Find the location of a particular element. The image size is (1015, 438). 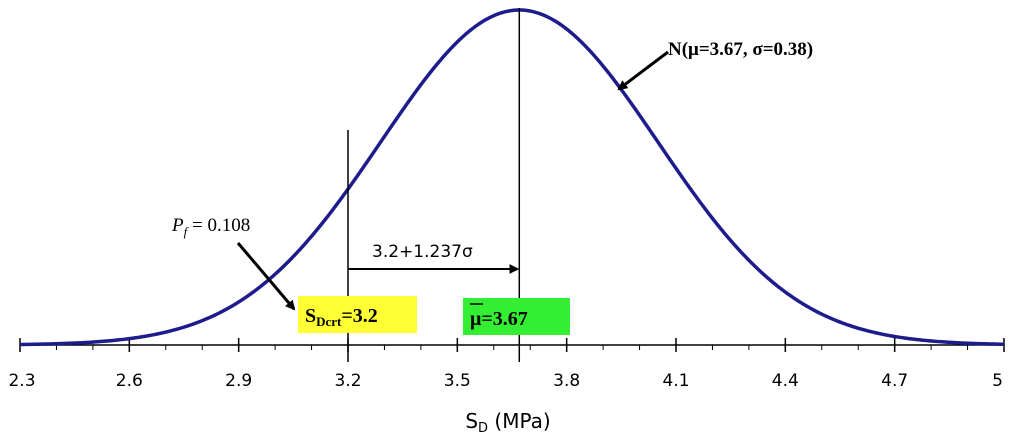

x-tick-label: 2.9 is located at coordinates (238, 381).